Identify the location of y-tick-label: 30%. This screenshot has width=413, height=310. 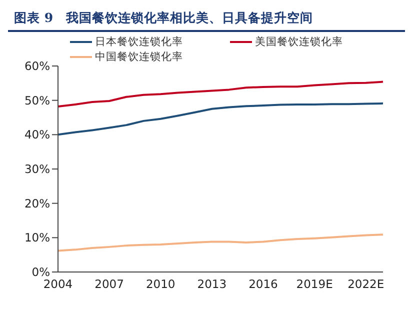
(37, 169).